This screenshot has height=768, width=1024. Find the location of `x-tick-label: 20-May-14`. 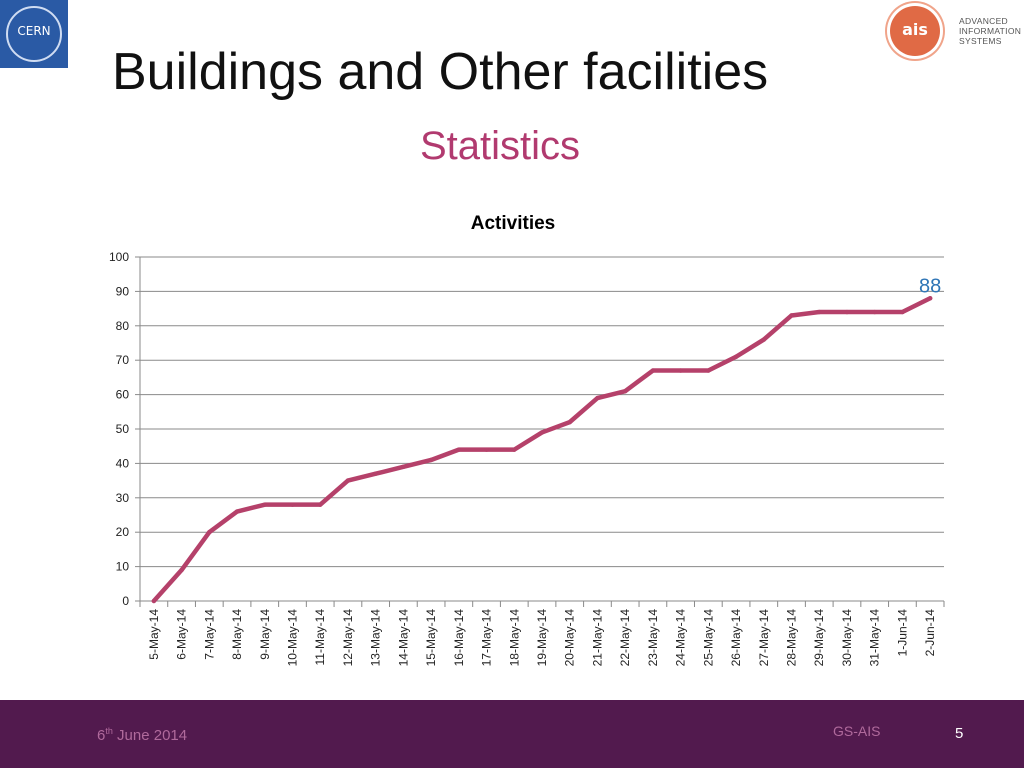

x-tick-label: 20-May-14 is located at coordinates (570, 638).